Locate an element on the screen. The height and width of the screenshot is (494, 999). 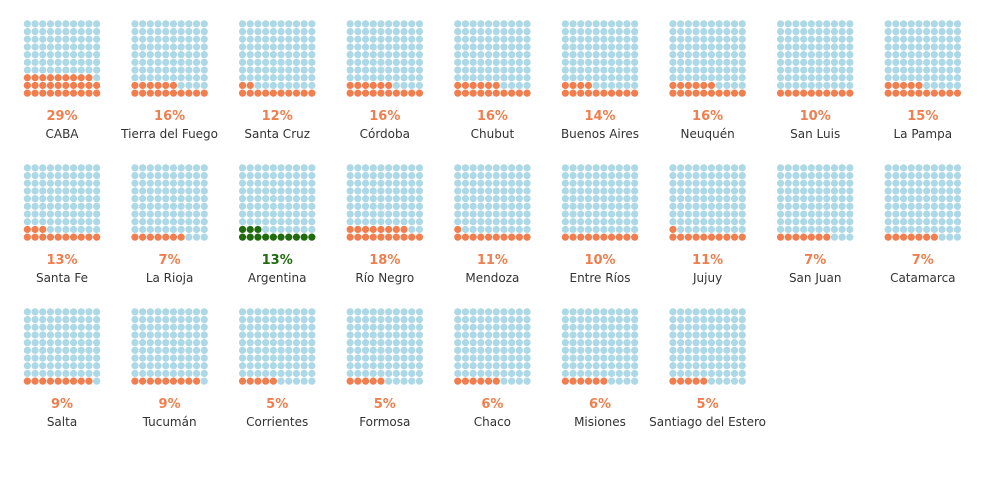
percent-label: 18% is located at coordinates (384, 260).